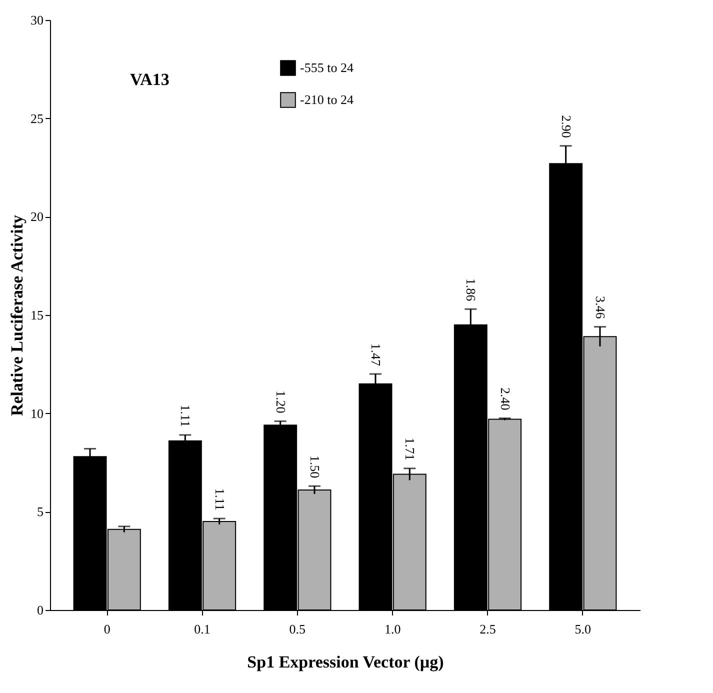 Image resolution: width=713 pixels, height=693 pixels. Describe the element at coordinates (410, 449) in the screenshot. I see `annotation: 1.71` at that location.